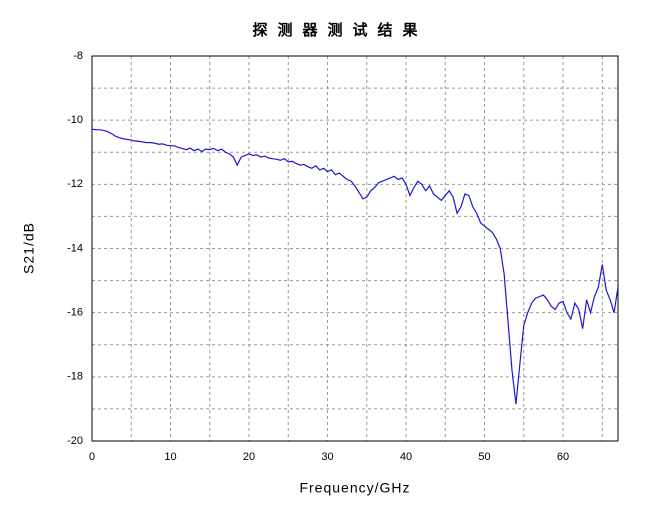 The image size is (662, 518). Describe the element at coordinates (92, 457) in the screenshot. I see `x-tick-label: 0` at that location.